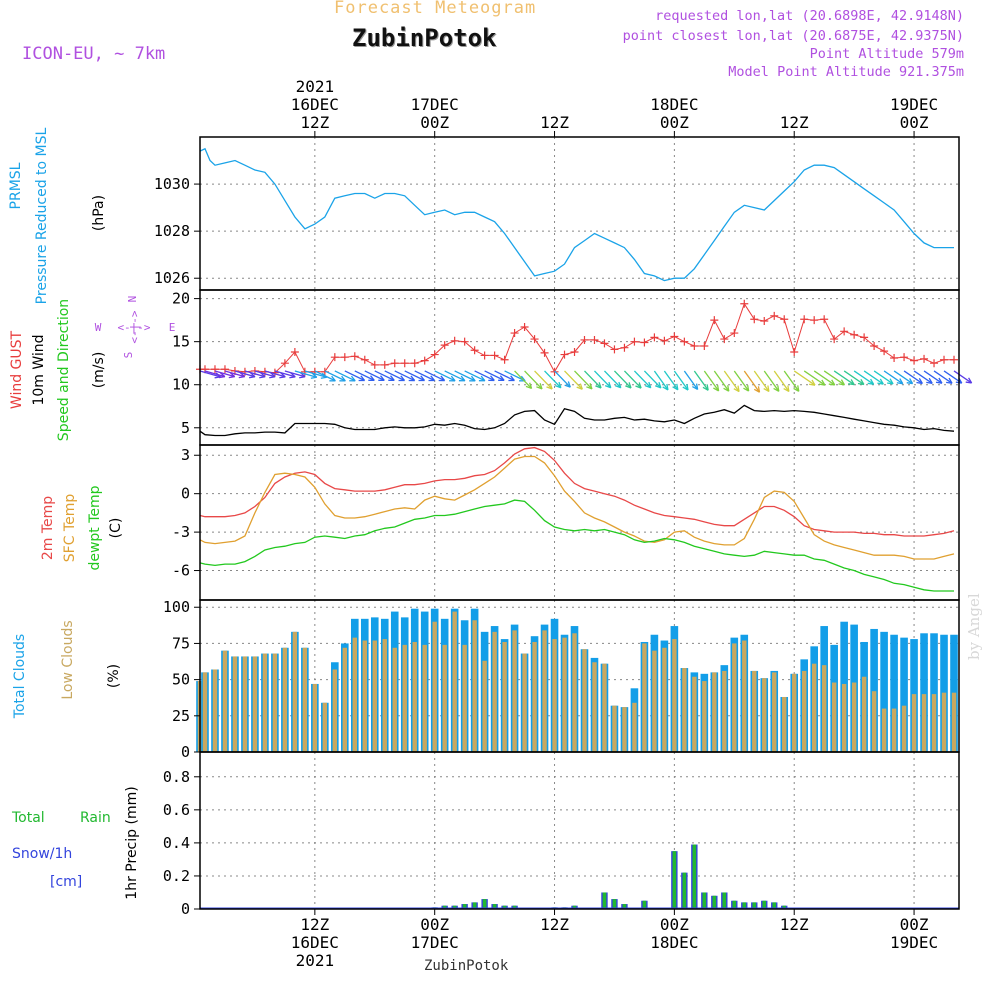  I want to click on snow-label: Snow/1h, so click(42, 854).